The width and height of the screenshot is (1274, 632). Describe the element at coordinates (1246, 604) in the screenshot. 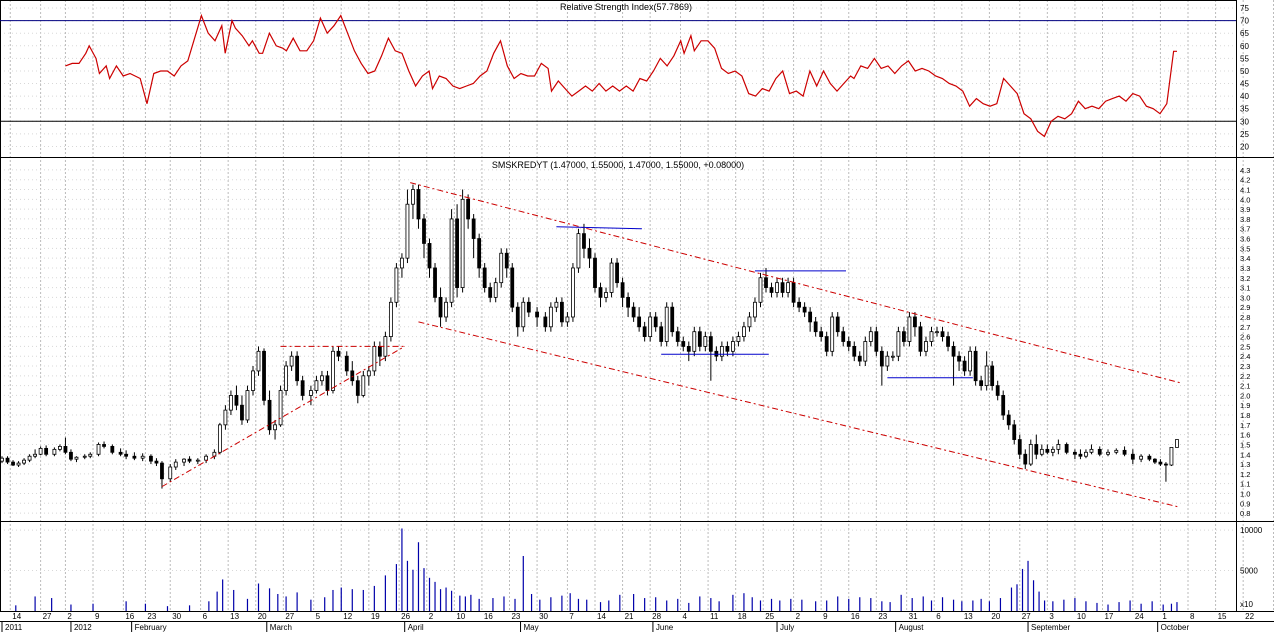

I see `volume-multiplier-label: x10` at that location.